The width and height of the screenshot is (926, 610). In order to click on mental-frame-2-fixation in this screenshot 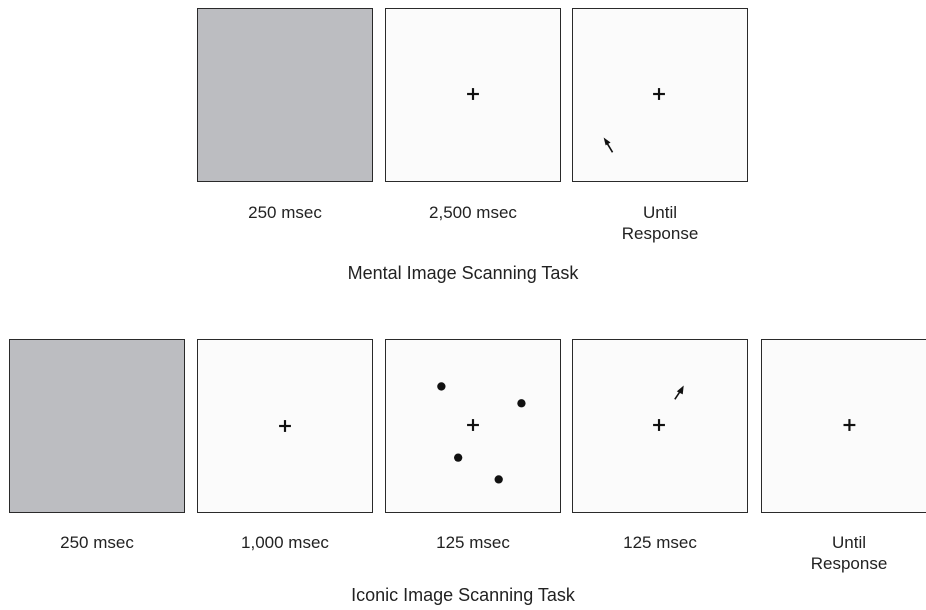, I will do `click(473, 95)`.